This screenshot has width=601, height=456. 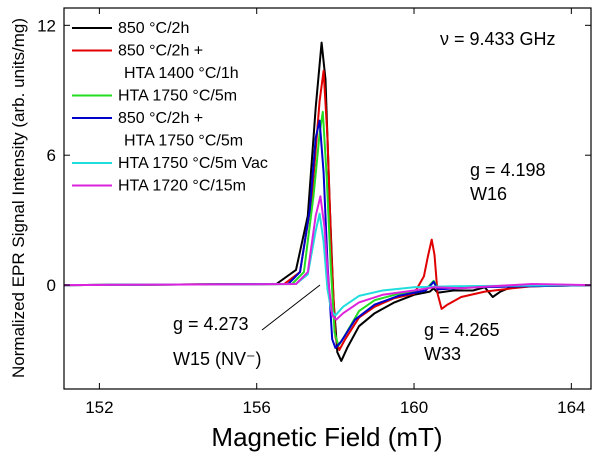 What do you see at coordinates (193, 163) in the screenshot?
I see `legend-entry-5: HTA 1750 °C/5m Vac` at bounding box center [193, 163].